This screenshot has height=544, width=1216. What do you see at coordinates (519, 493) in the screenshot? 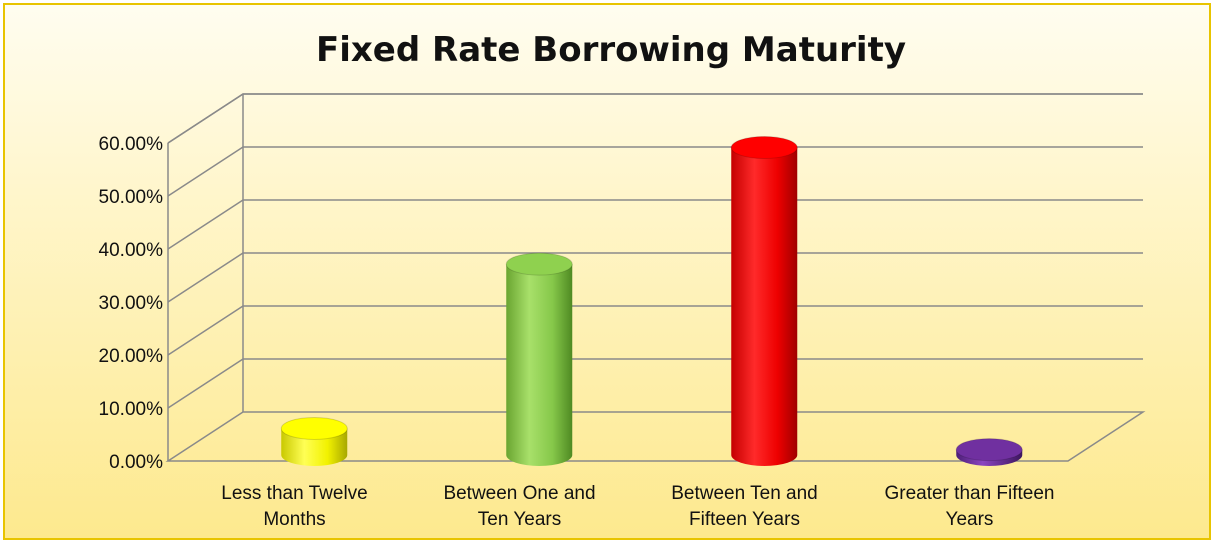
I see `x-category-label: Between One and` at bounding box center [519, 493].